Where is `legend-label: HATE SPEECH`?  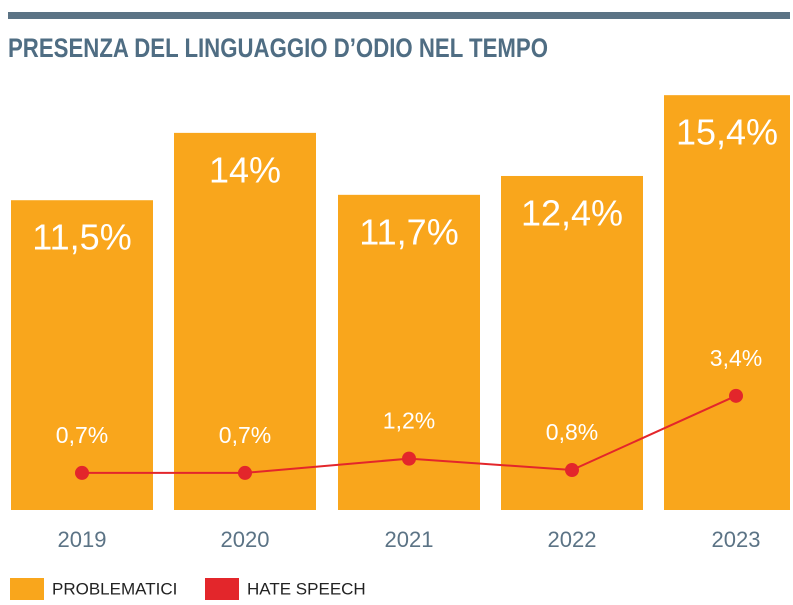 legend-label: HATE SPEECH is located at coordinates (306, 588).